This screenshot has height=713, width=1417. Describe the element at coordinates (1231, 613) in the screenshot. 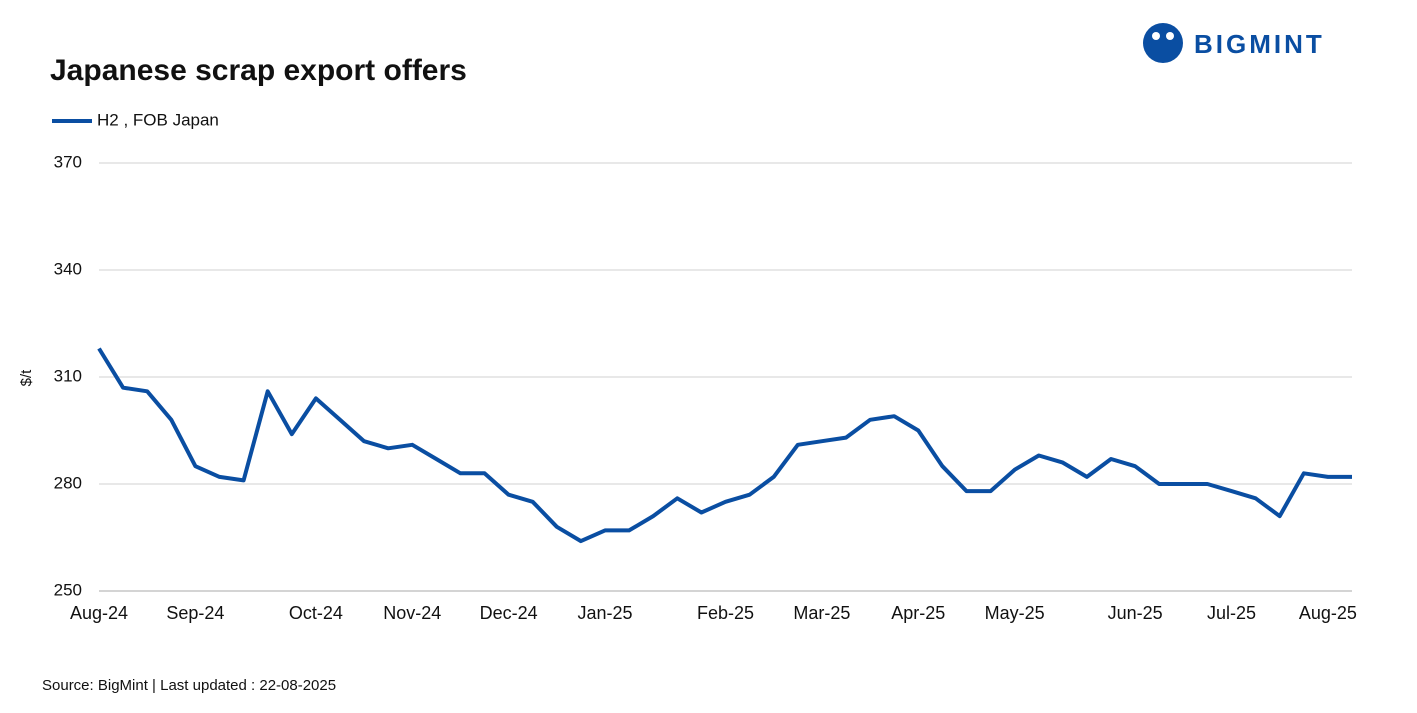

I see `x-tick-label: Jul-25` at that location.